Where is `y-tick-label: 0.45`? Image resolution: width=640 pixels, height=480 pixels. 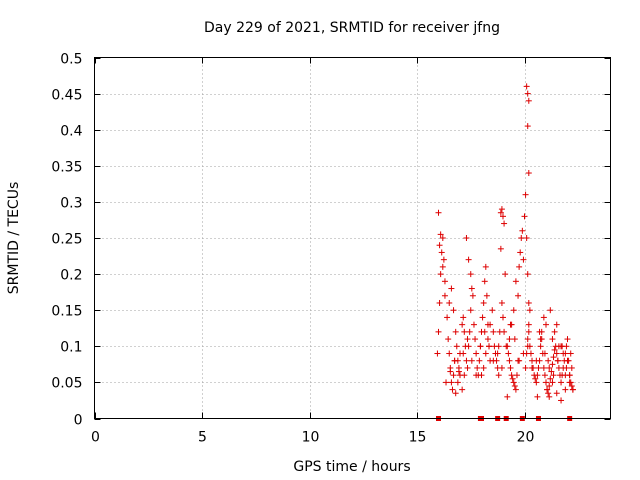
y-tick-label: 0.45 is located at coordinates (66, 96).